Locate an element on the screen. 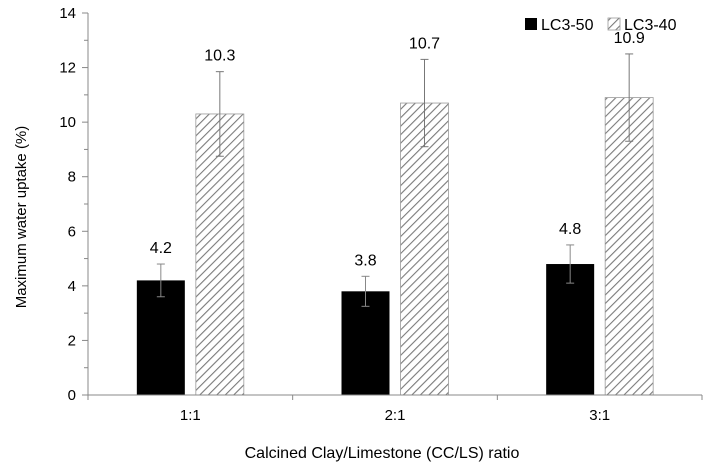 This screenshot has height=464, width=704. x-tick-label-3: 3:1 is located at coordinates (599, 415).